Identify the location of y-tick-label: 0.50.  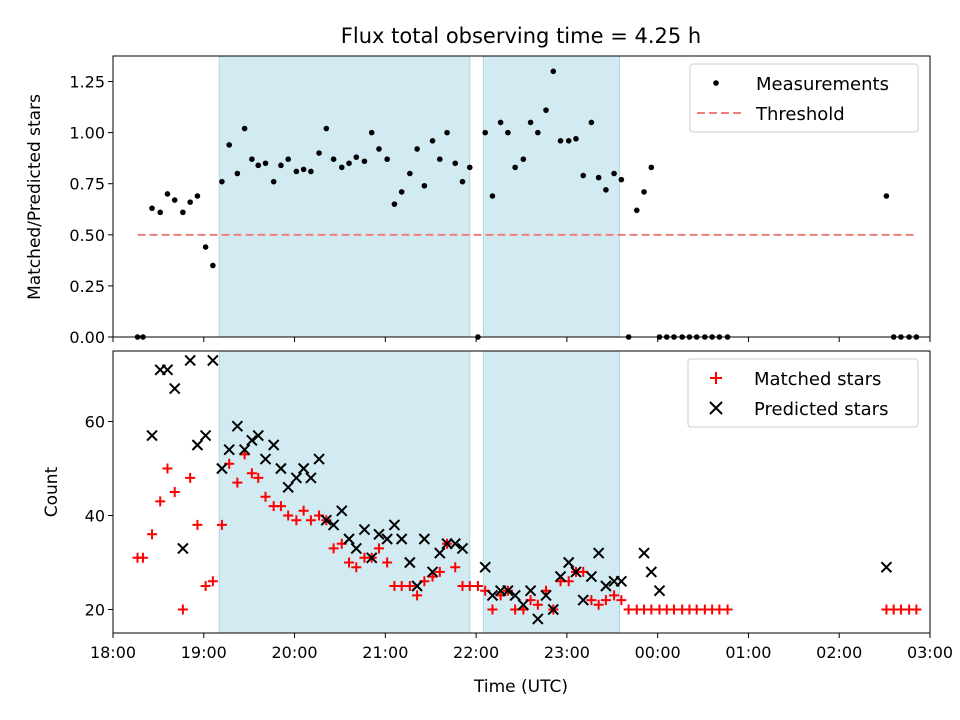
(87, 235).